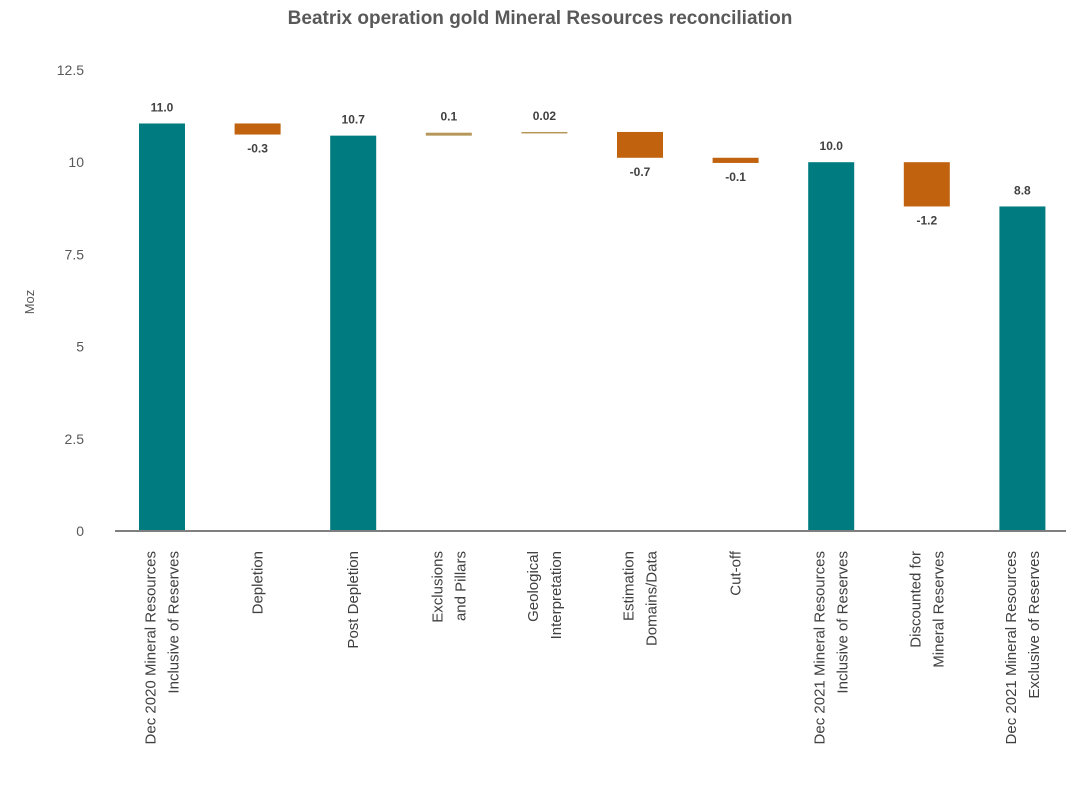 This screenshot has height=800, width=1080. I want to click on bar-value-label: 10.7, so click(354, 120).